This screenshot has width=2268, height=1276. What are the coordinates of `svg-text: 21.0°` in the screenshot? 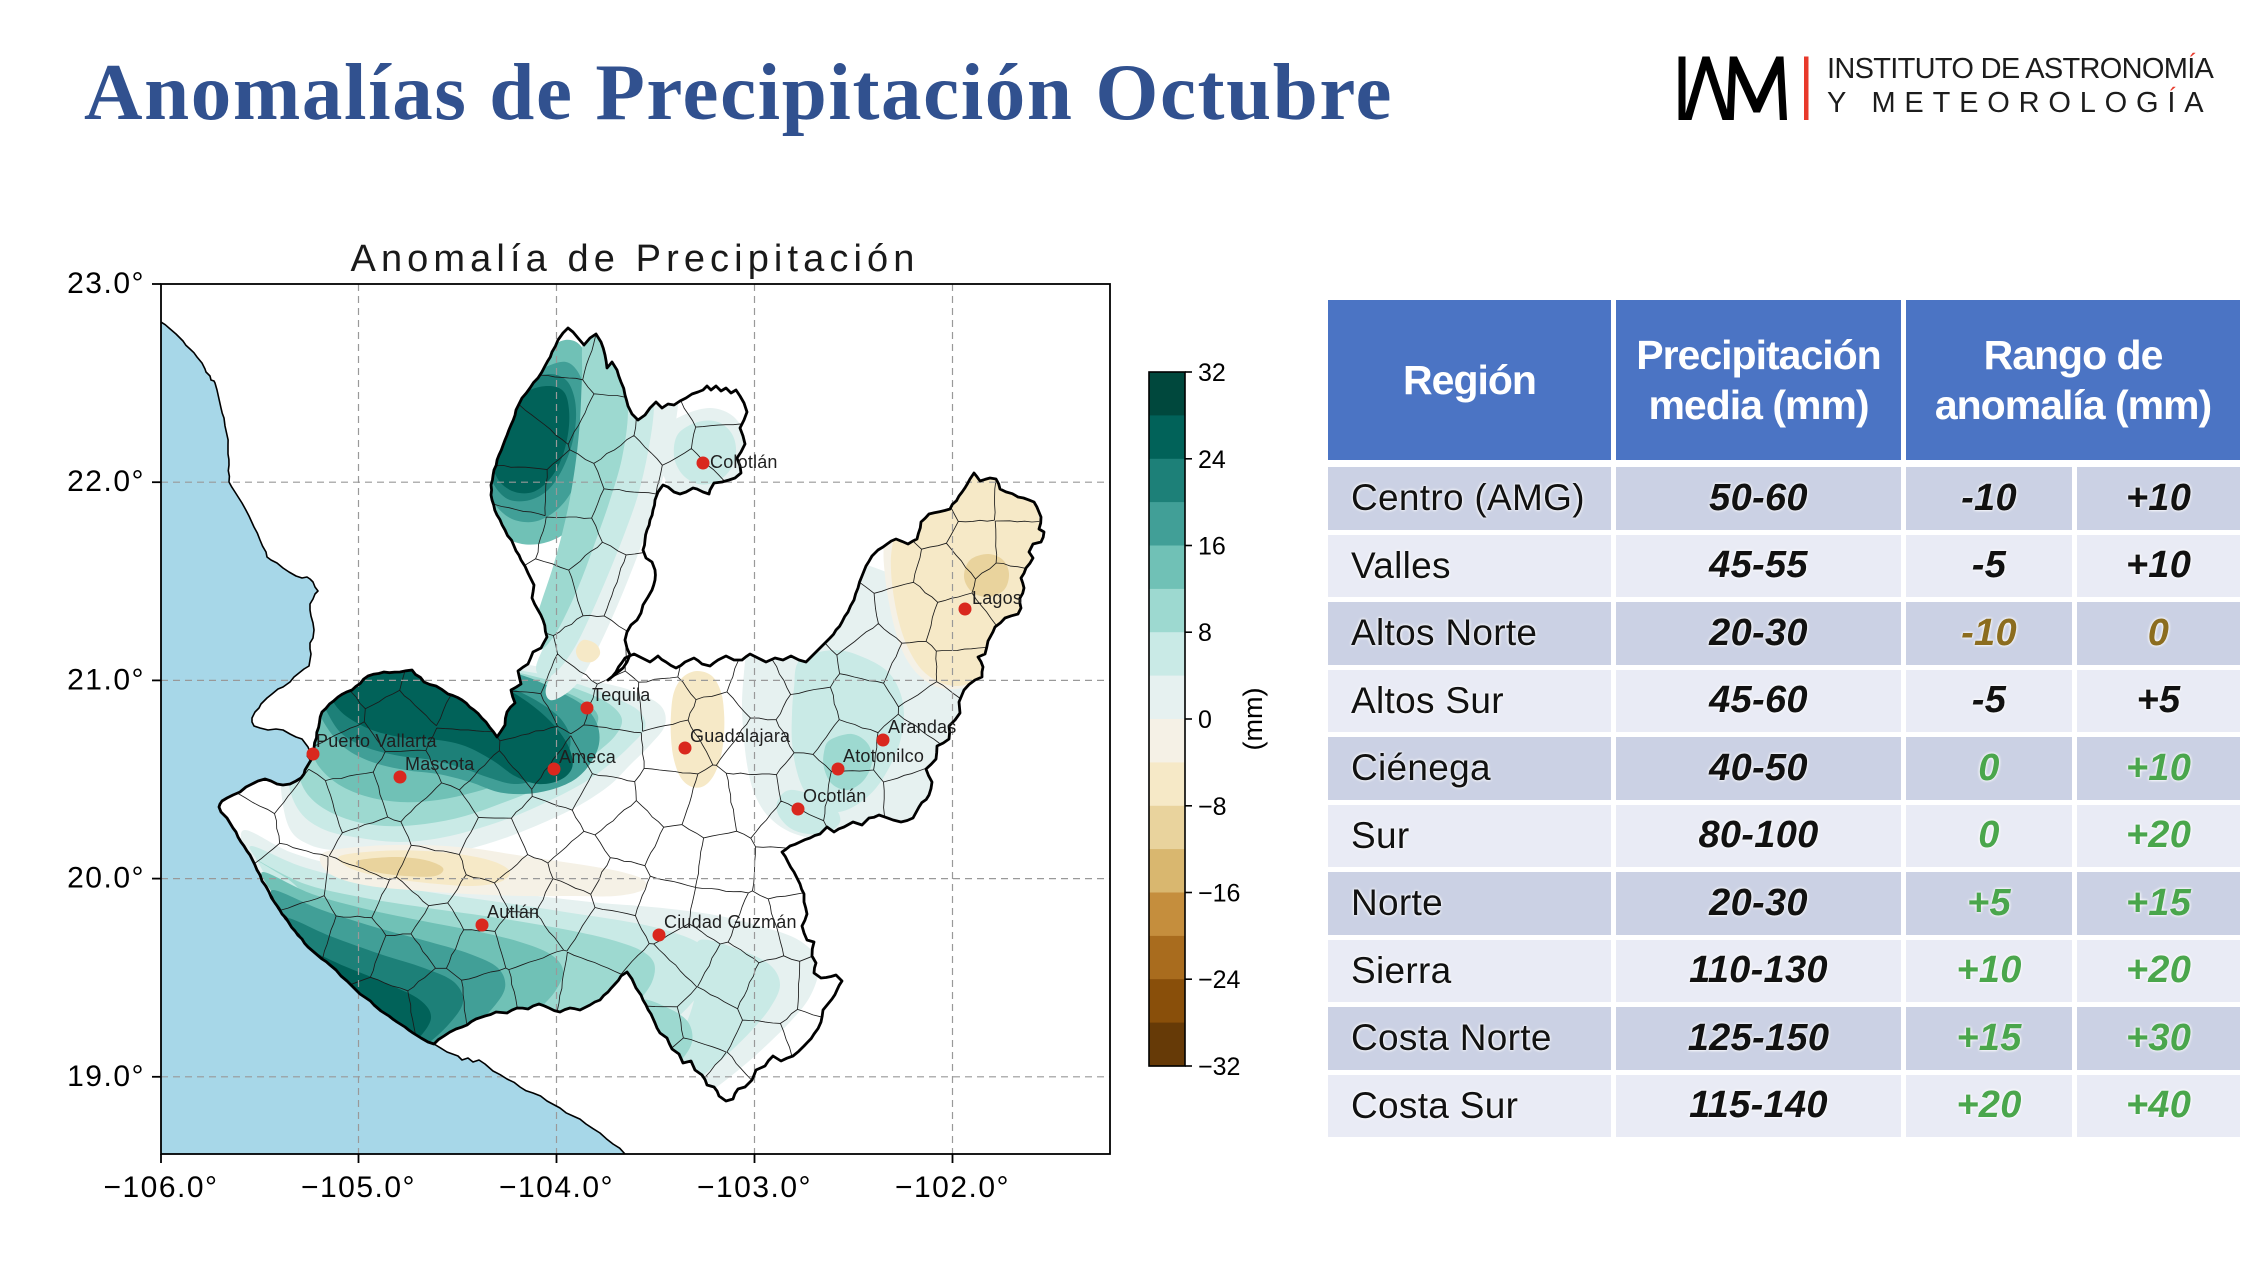 It's located at (106, 679).